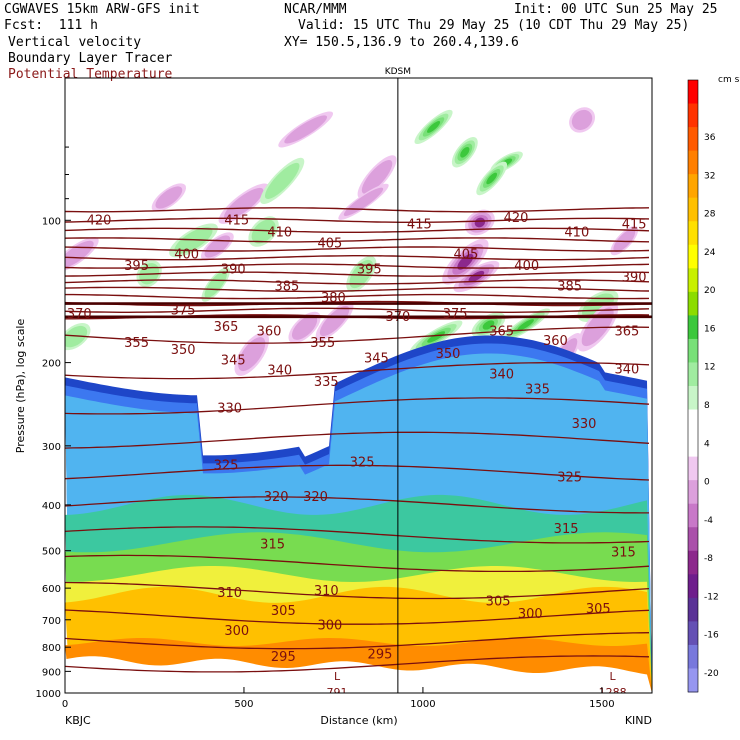 The image size is (740, 740). I want to click on theta-label: 310, so click(326, 591).